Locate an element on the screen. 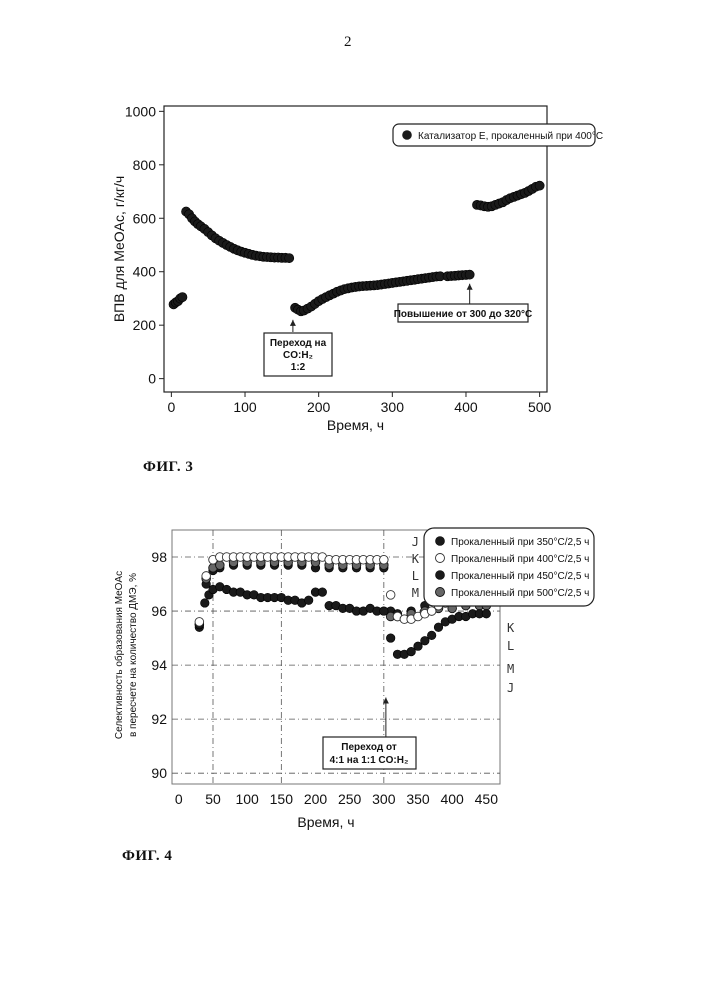  x-tick-label: 450 is located at coordinates (487, 799).